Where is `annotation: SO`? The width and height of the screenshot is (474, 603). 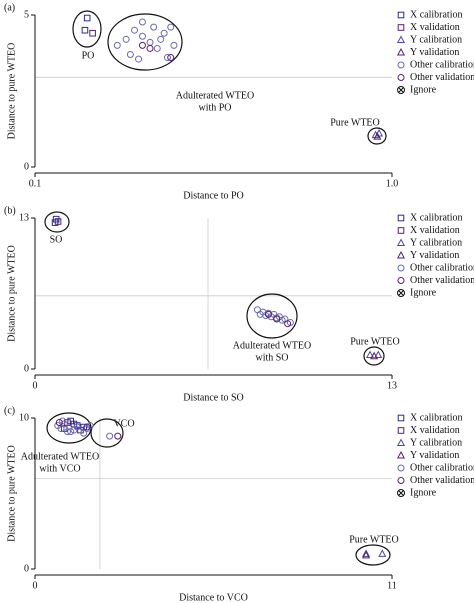 annotation: SO is located at coordinates (56, 239).